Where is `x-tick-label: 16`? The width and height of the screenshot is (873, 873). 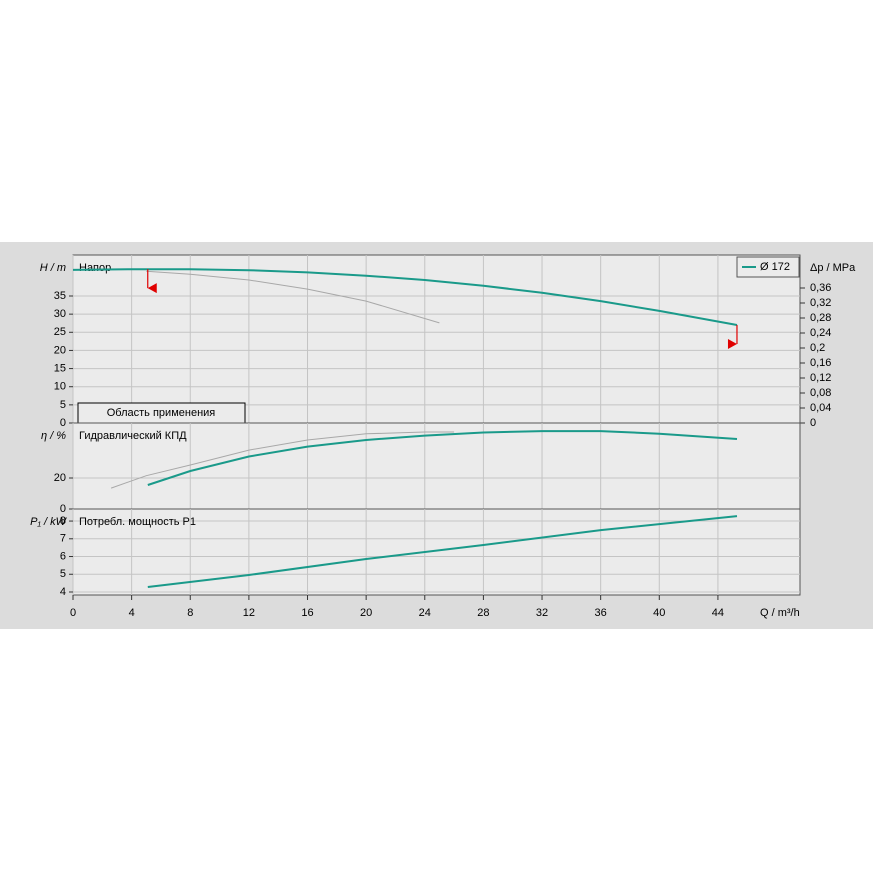 x-tick-label: 16 is located at coordinates (307, 613).